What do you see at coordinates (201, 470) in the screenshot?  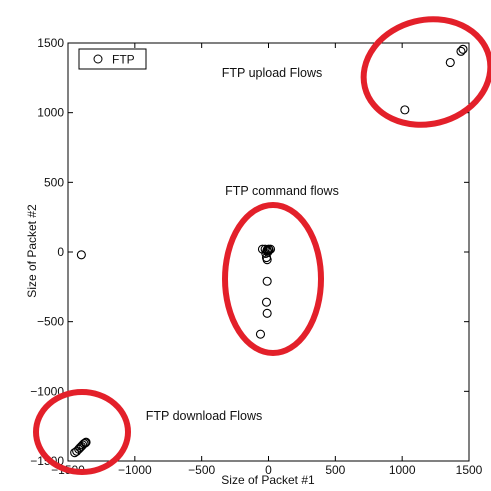 I see `x-tick-label: −500` at bounding box center [201, 470].